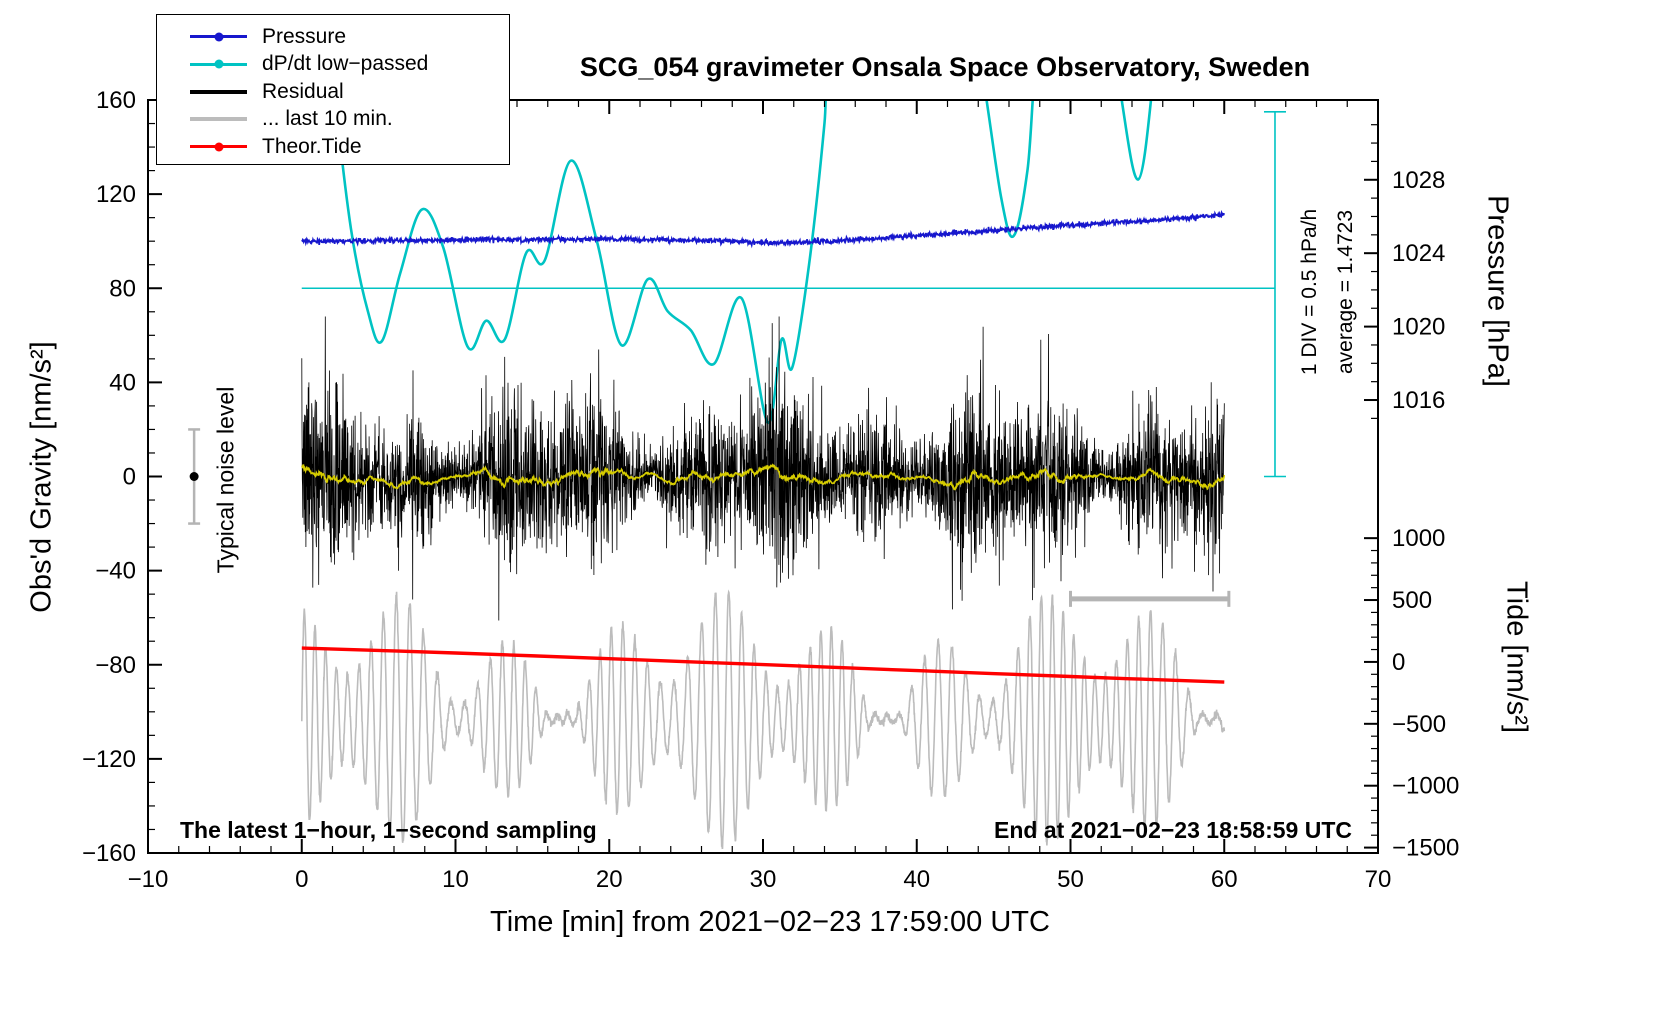  What do you see at coordinates (1418, 538) in the screenshot?
I see `tide-tick-label: 1000` at bounding box center [1418, 538].